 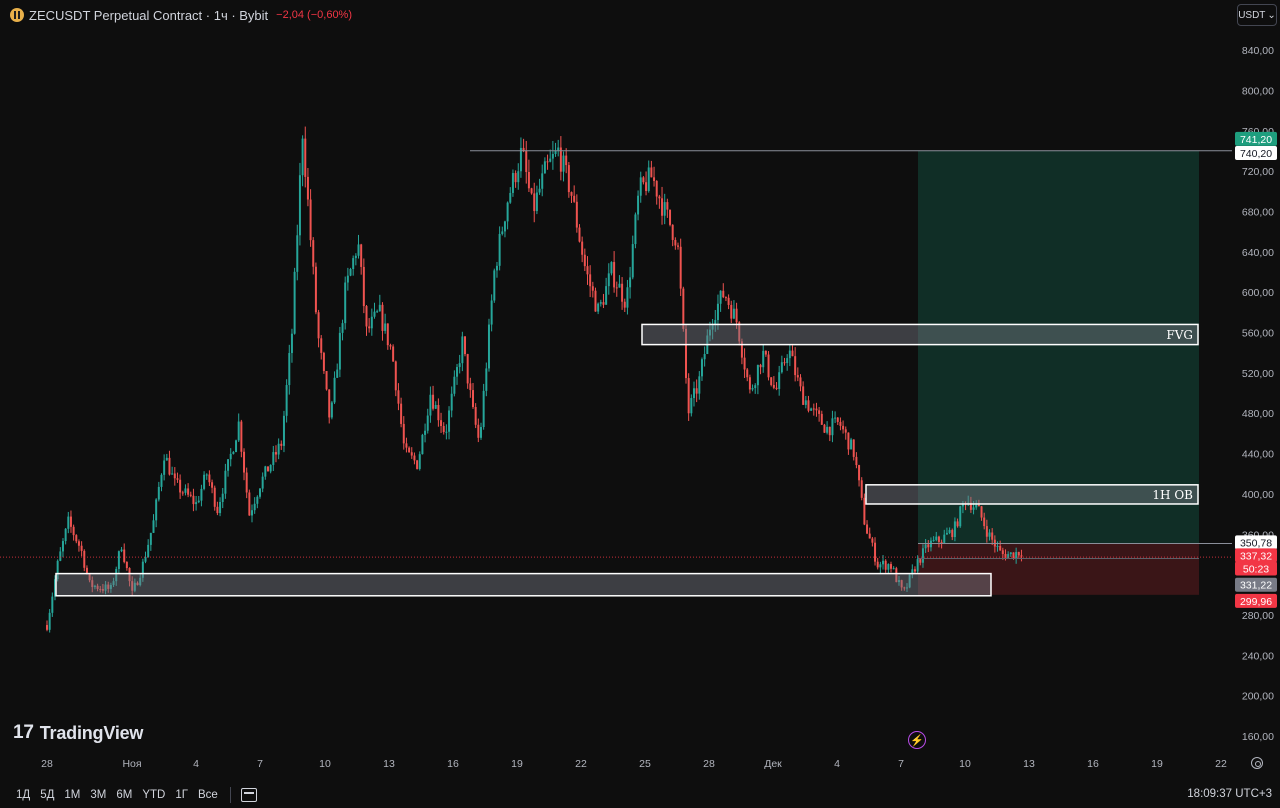 What do you see at coordinates (131, 764) in the screenshot?
I see `time-tick: Ноя` at bounding box center [131, 764].